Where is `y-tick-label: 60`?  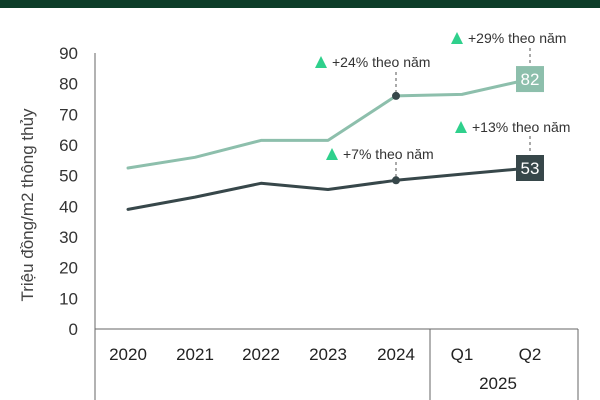 y-tick-label: 60 is located at coordinates (68, 145).